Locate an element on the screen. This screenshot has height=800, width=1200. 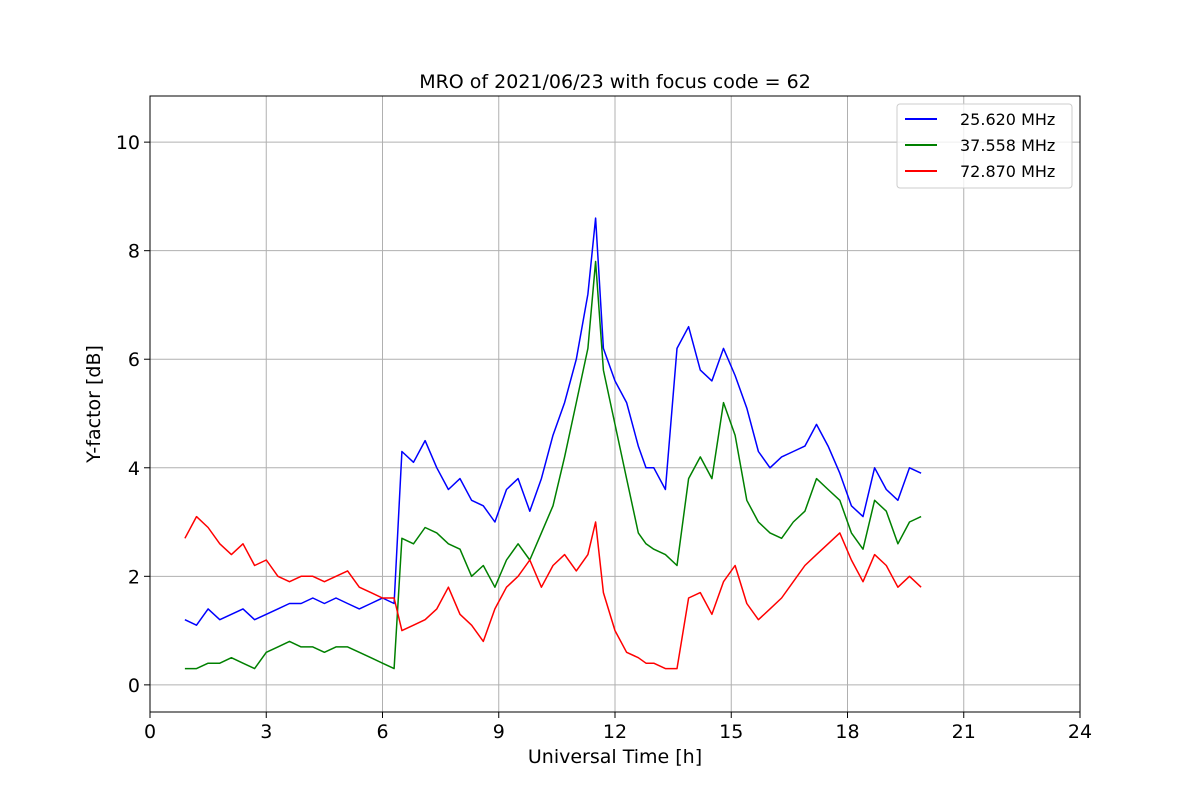
x-tick-label: 24 is located at coordinates (1080, 732).